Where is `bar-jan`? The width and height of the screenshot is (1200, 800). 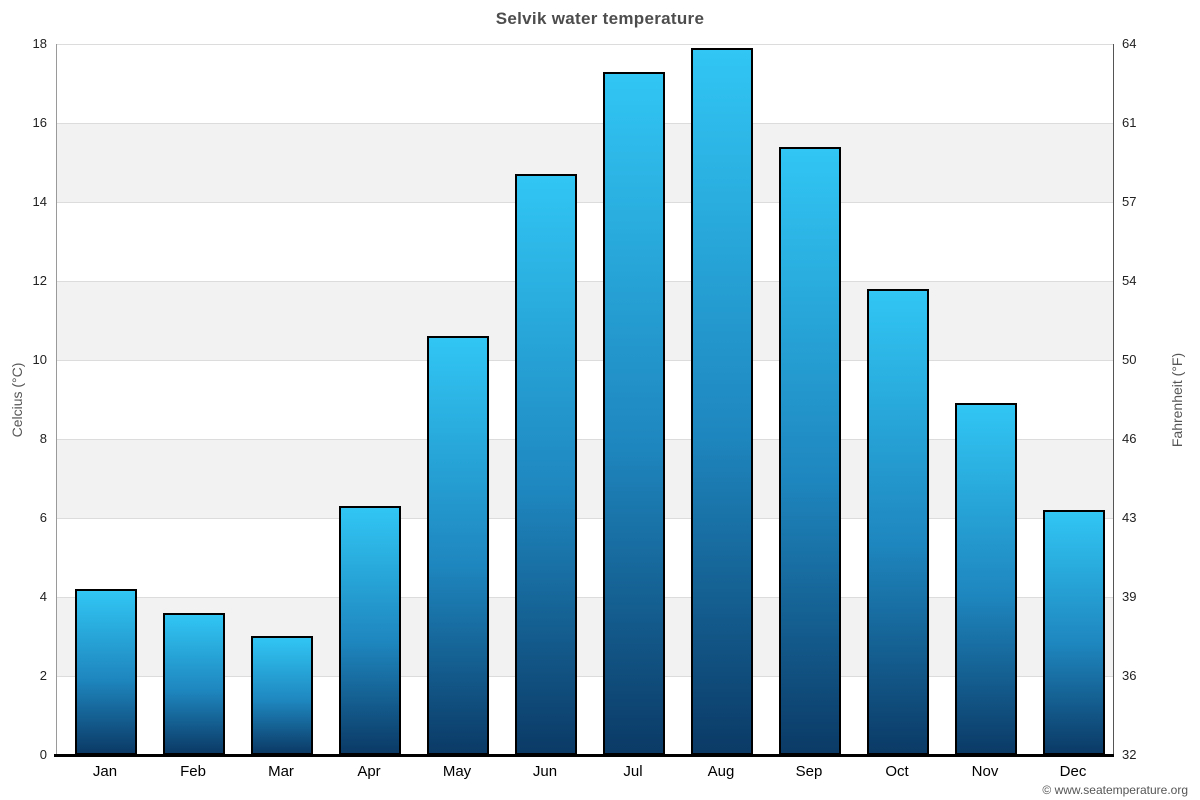 bar-jan is located at coordinates (106, 672).